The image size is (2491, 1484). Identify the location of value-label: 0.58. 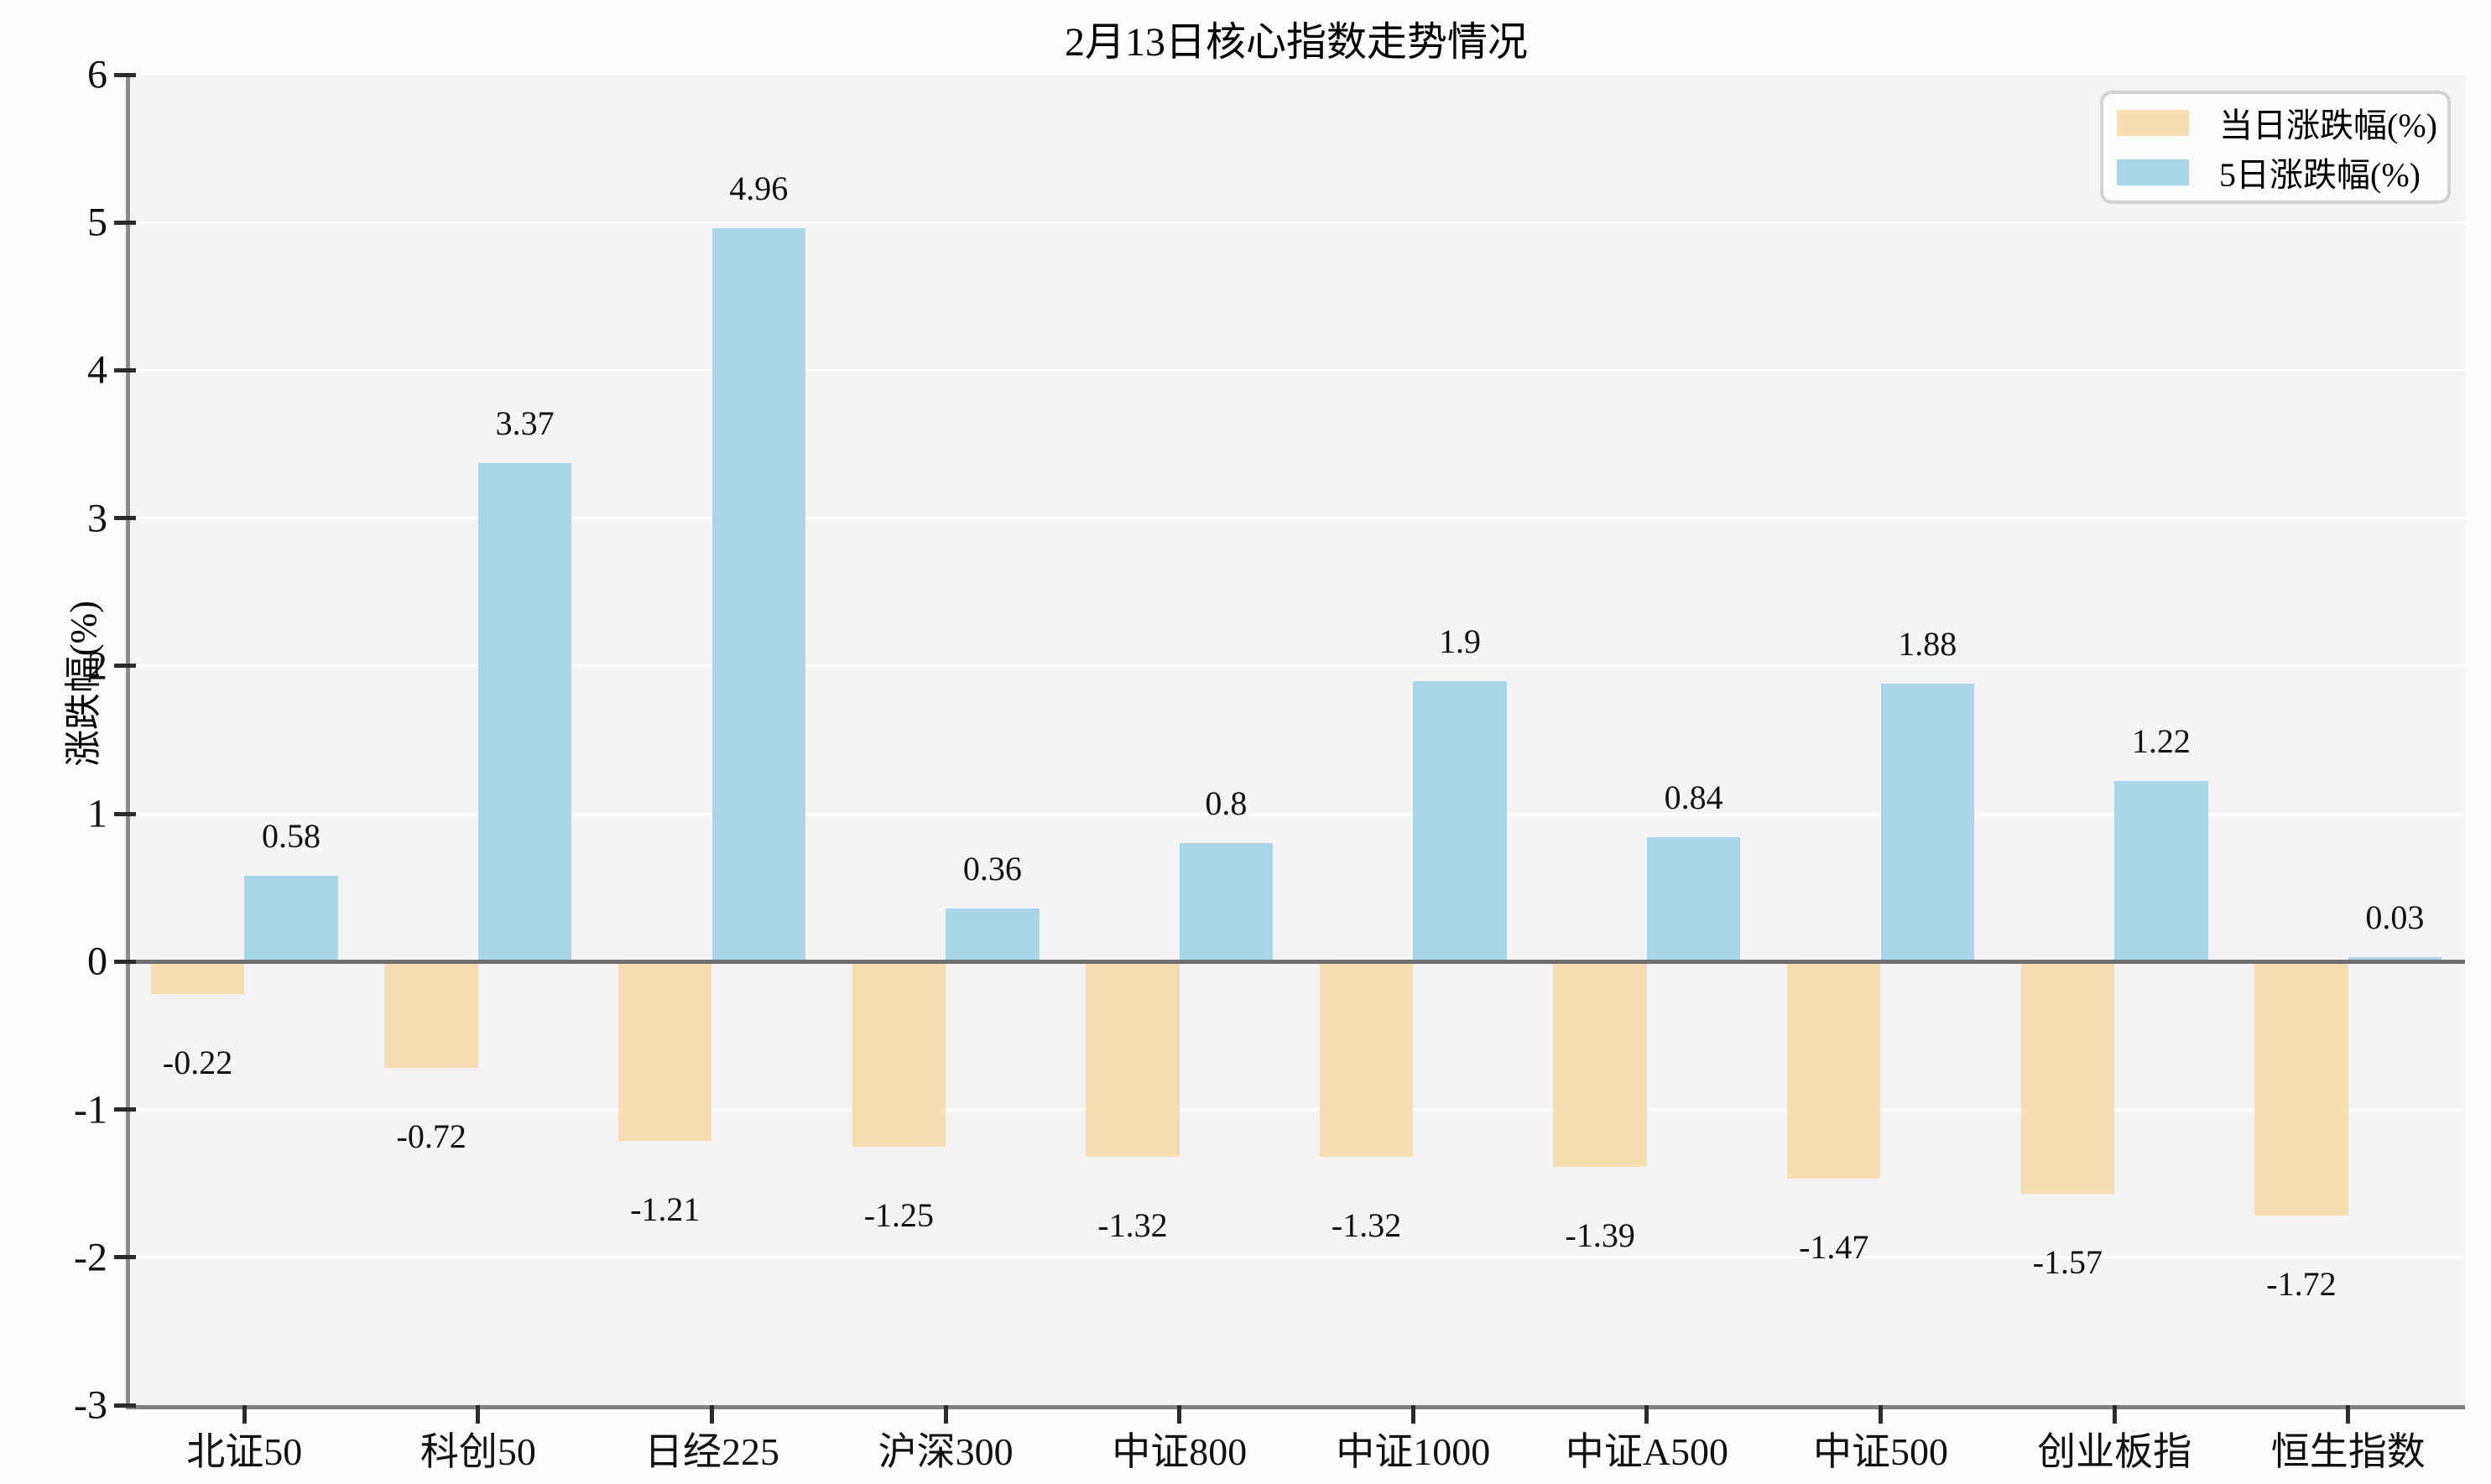
(291, 836).